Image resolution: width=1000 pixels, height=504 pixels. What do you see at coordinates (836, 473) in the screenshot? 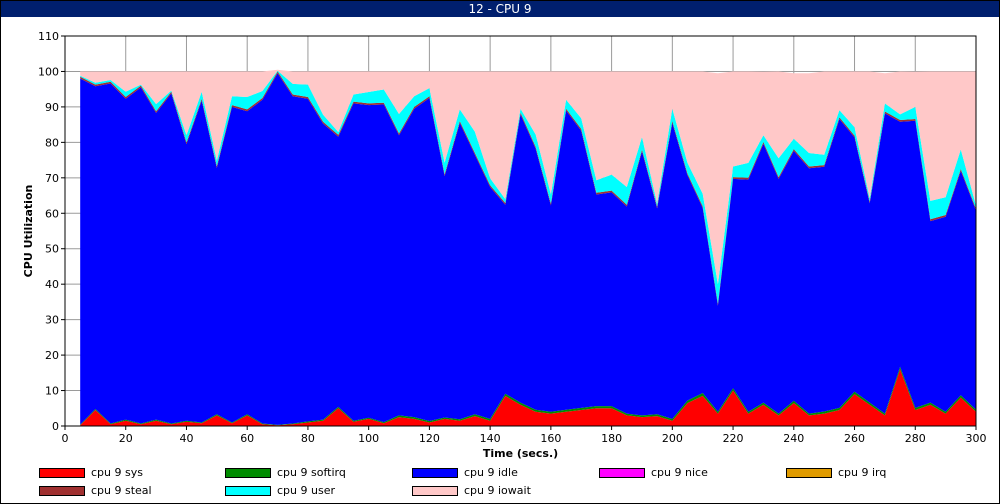
I see `legend-item-cpu-9-irq: cpu 9 irq` at bounding box center [836, 473].